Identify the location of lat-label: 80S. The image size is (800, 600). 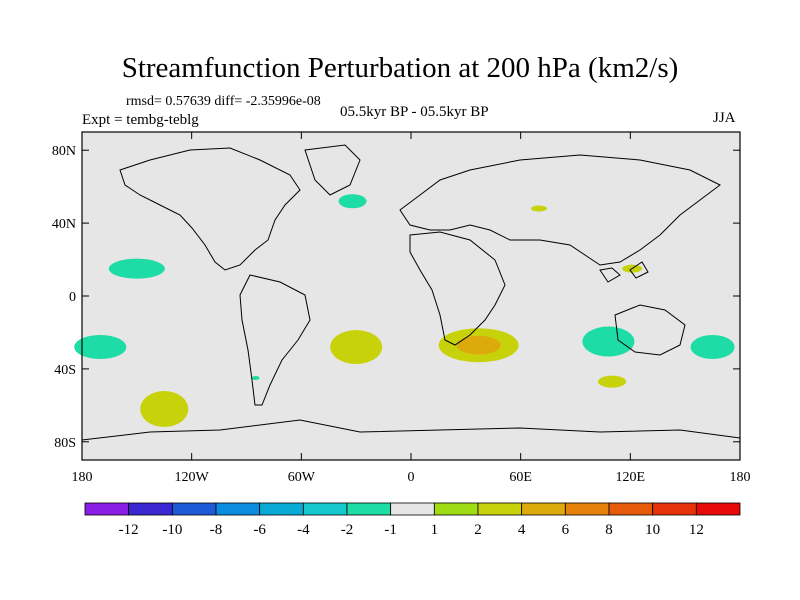
(65, 443).